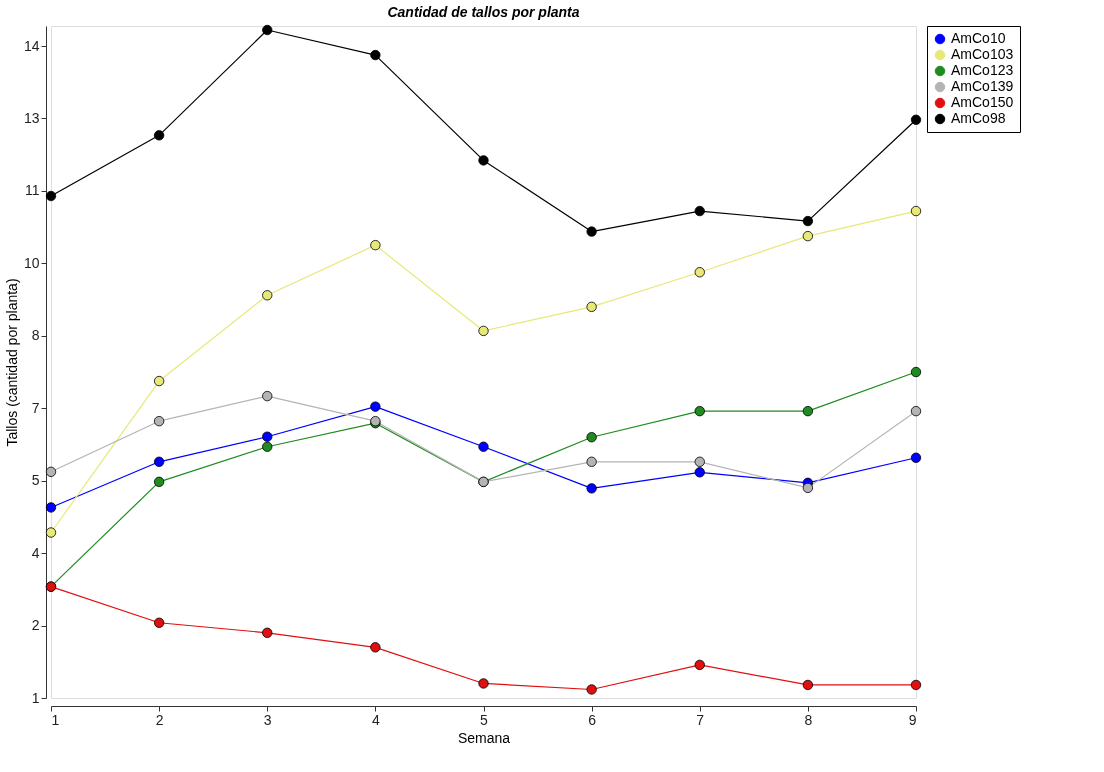  Describe the element at coordinates (982, 70) in the screenshot. I see `legend-label: AmCo123` at that location.